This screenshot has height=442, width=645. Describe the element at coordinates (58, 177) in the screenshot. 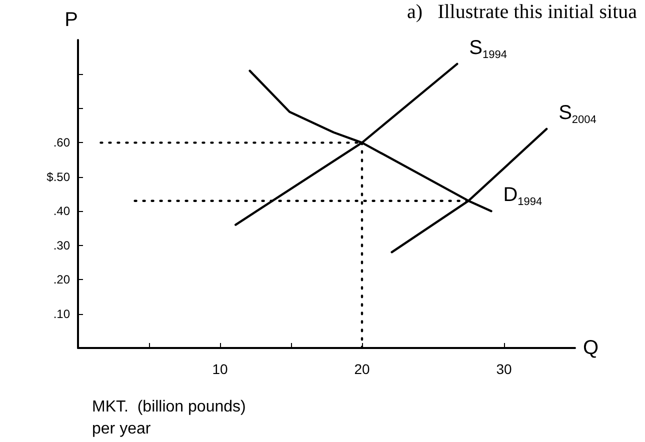

I see `y-tick-label: $.50` at that location.